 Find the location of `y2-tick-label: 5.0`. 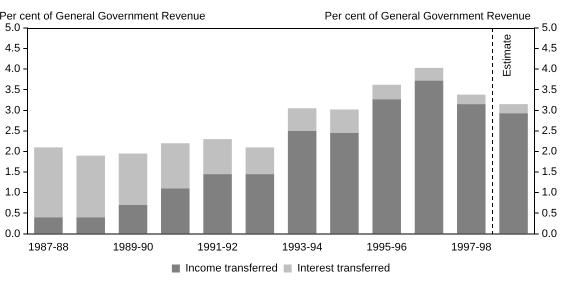

y2-tick-label: 5.0 is located at coordinates (550, 28).